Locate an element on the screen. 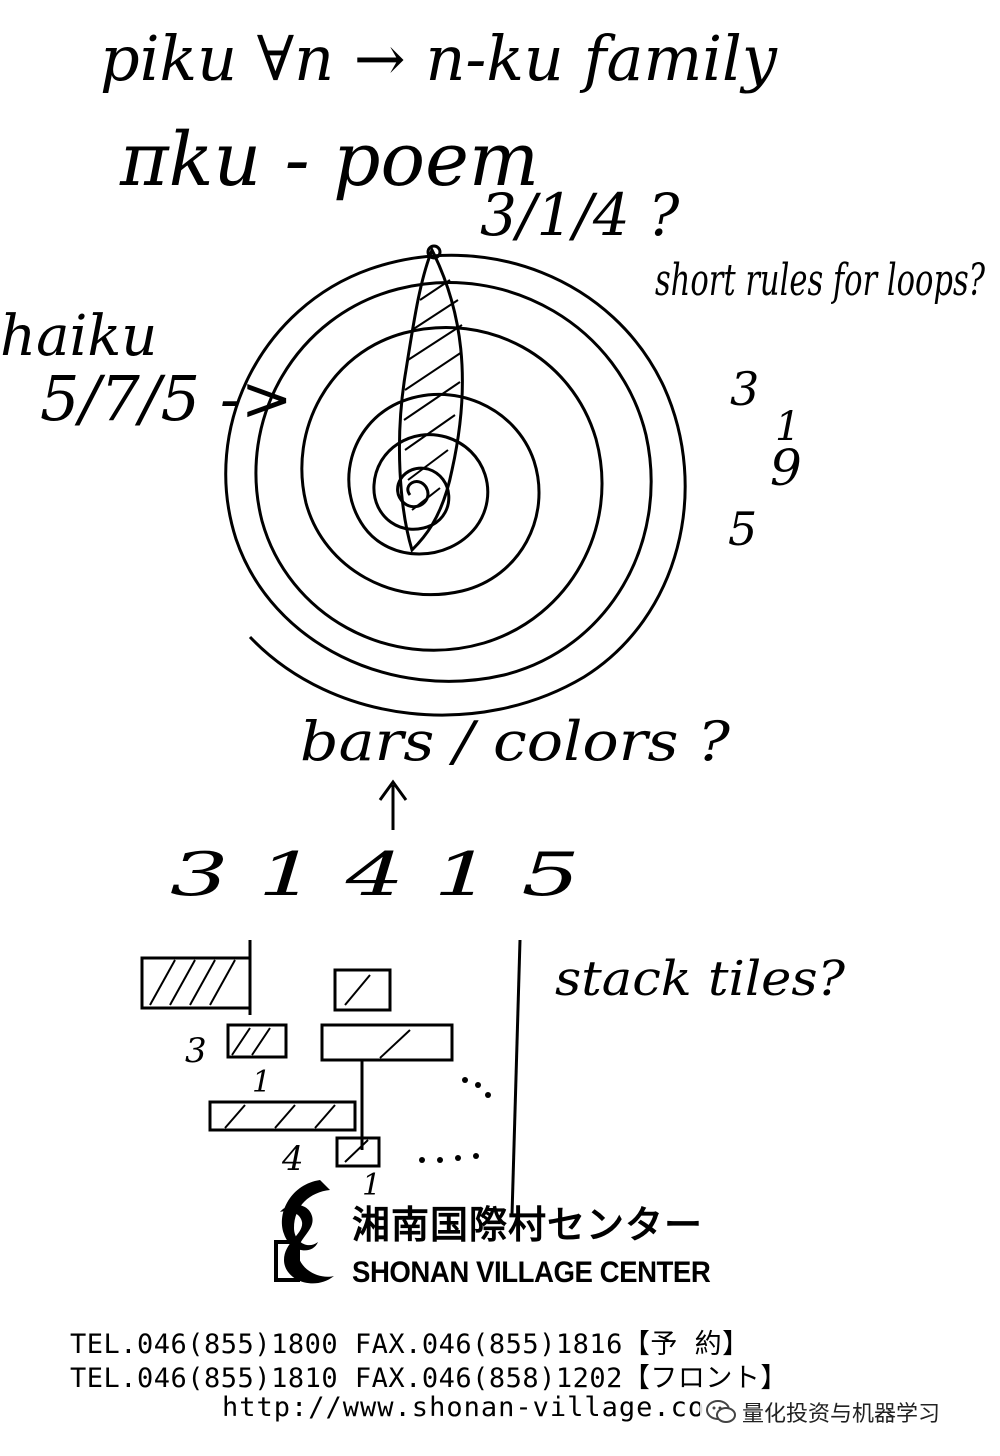  note-digits-top: 3/1/4 ? is located at coordinates (580, 215).